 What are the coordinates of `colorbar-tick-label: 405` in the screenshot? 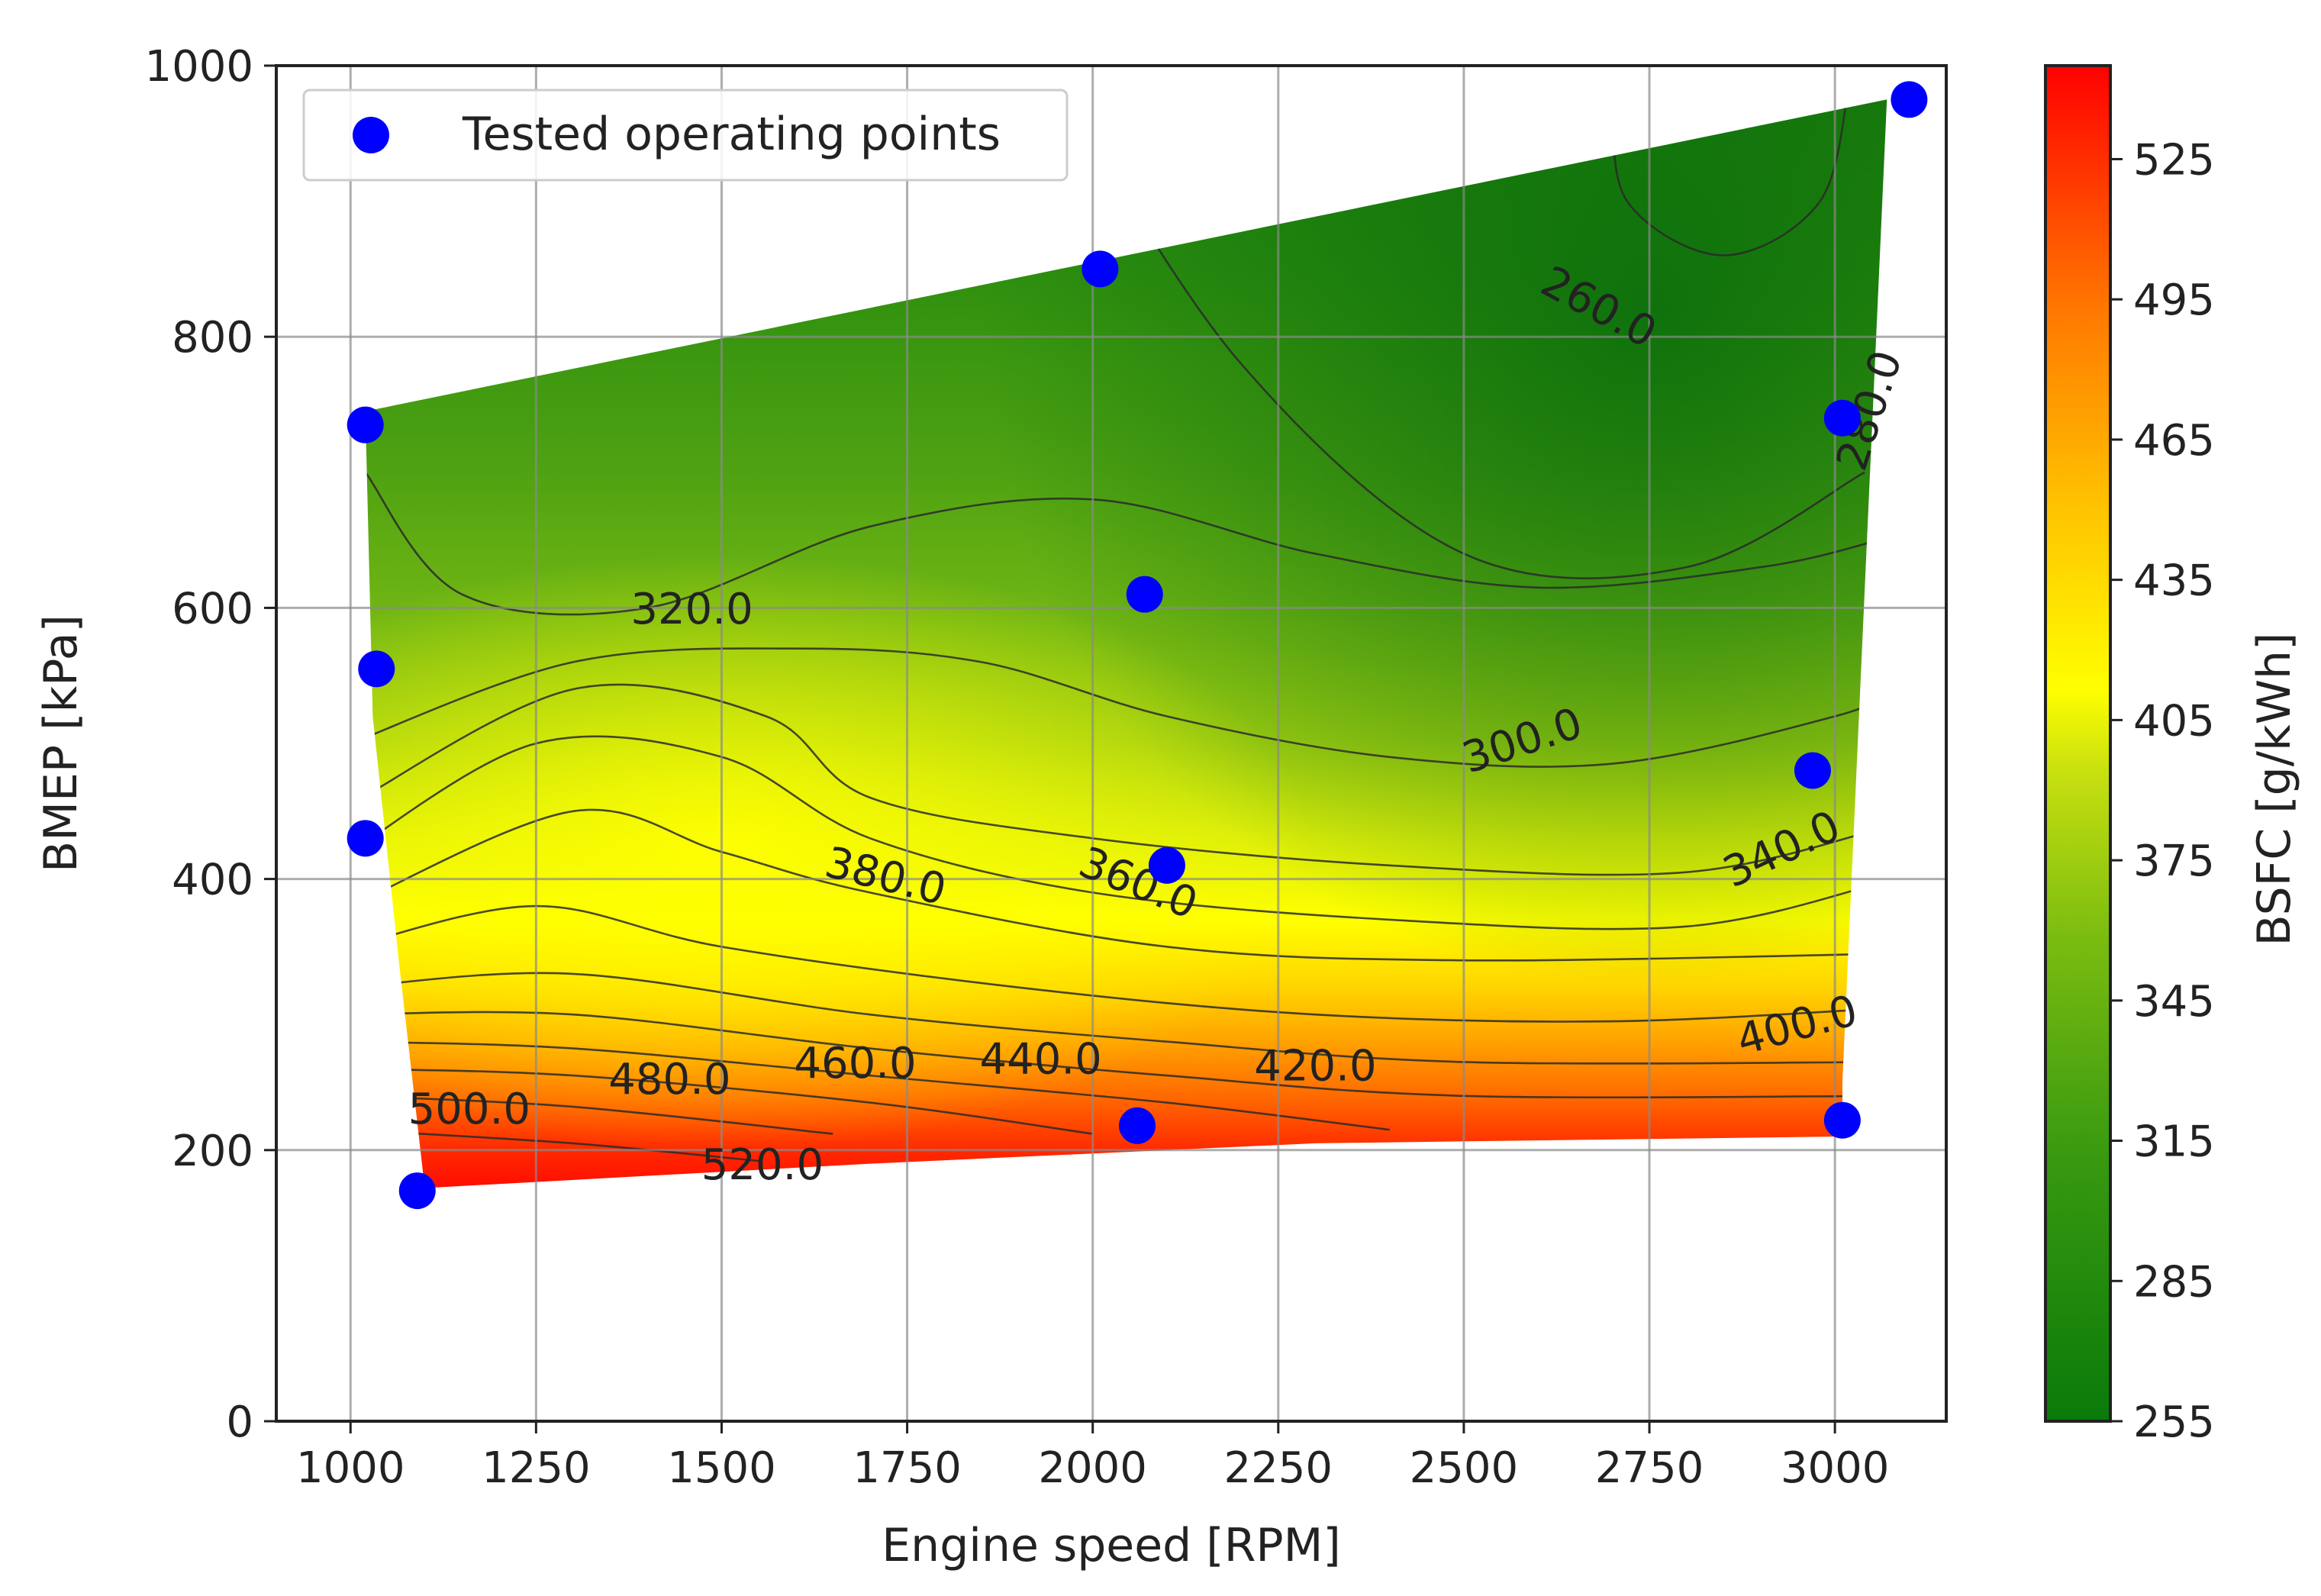 It's located at (2174, 721).